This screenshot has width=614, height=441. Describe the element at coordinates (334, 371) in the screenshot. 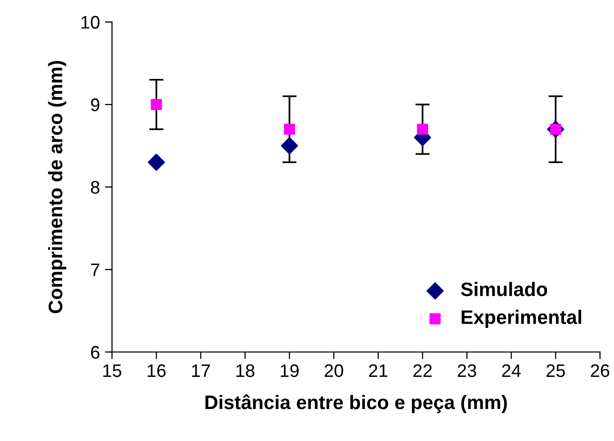

I see `x-tick-label: 20` at that location.